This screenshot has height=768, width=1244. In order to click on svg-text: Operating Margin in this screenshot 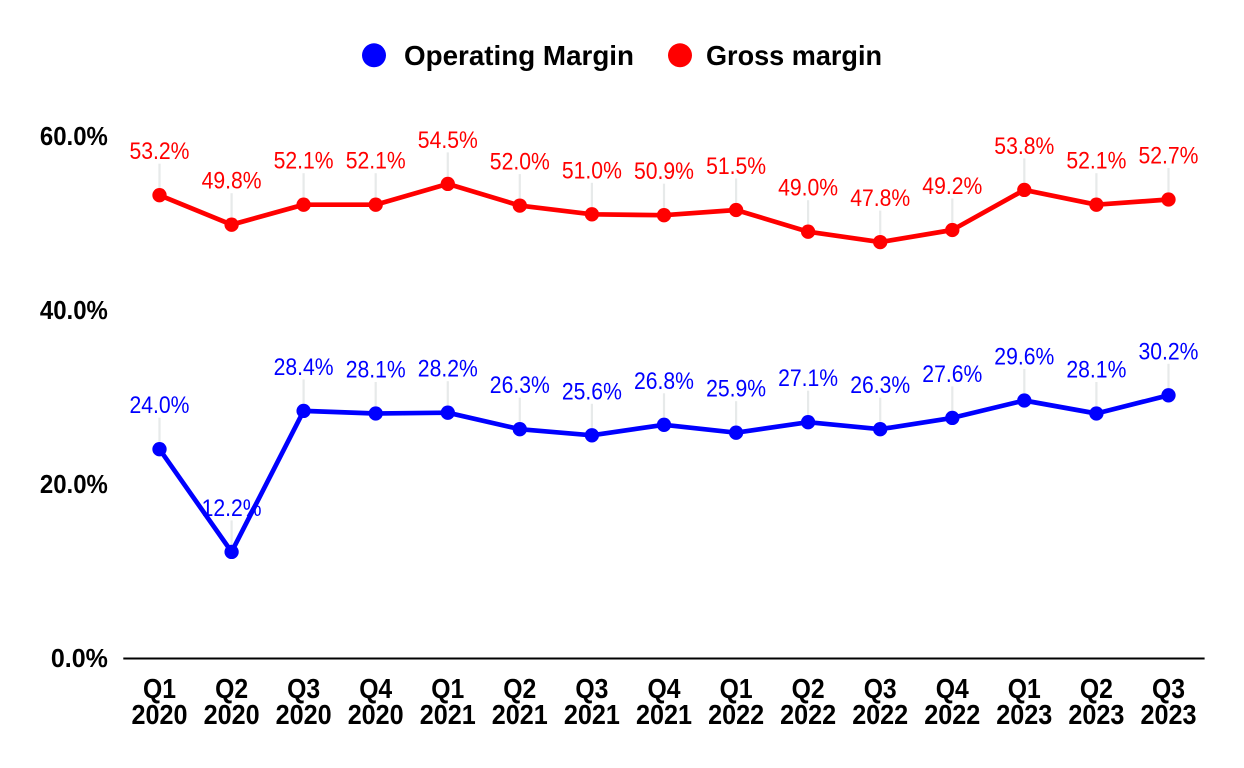, I will do `click(519, 55)`.